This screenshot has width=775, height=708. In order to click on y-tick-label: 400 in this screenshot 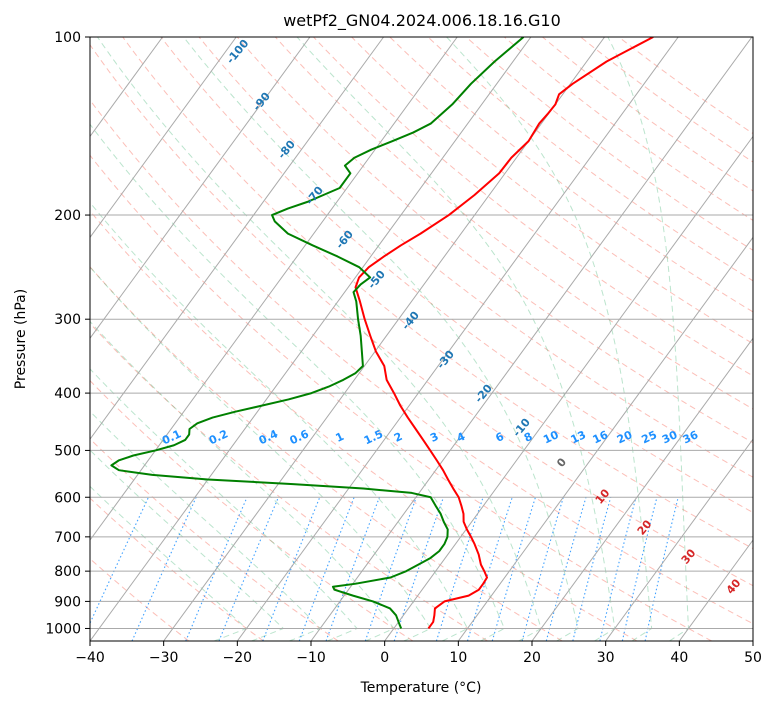, I will do `click(67, 394)`.